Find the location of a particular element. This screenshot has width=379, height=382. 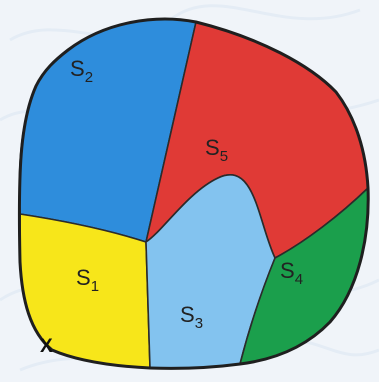

corner-x-label: X is located at coordinates (46, 346).